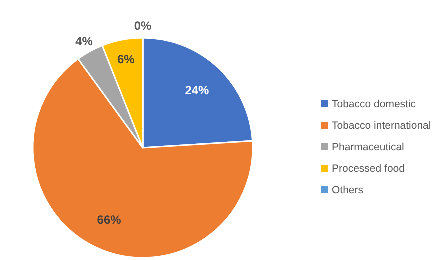 This screenshot has height=260, width=447. What do you see at coordinates (348, 190) in the screenshot?
I see `legend-label: Others` at bounding box center [348, 190].